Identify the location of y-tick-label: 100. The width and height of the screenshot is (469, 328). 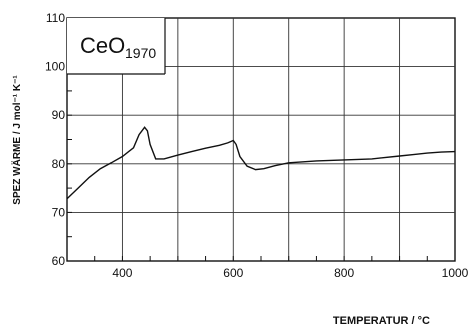
(55, 67).